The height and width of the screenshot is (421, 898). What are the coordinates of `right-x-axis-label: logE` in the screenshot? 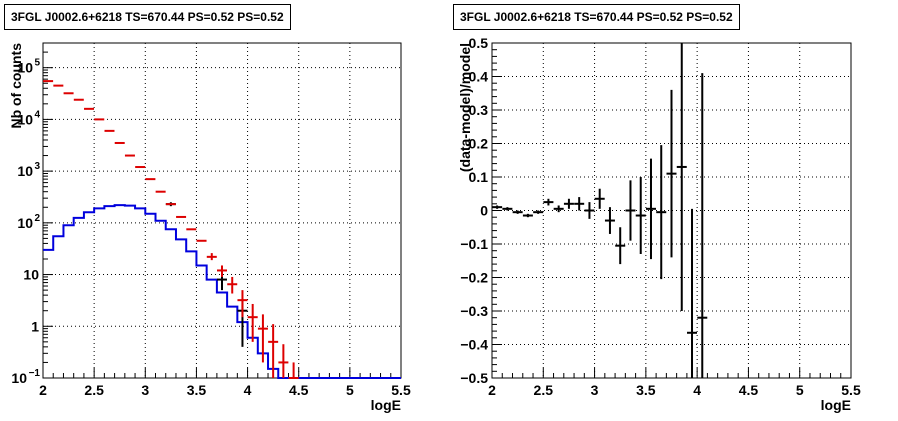 It's located at (836, 405).